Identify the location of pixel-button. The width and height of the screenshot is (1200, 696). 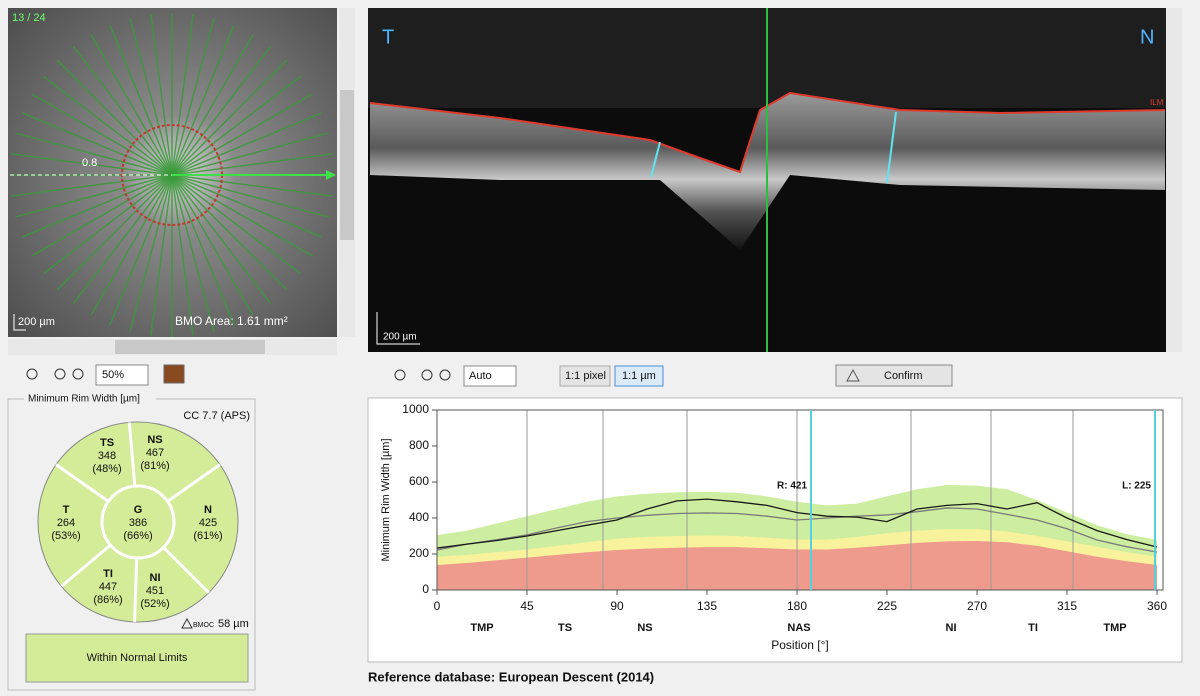
(585, 376).